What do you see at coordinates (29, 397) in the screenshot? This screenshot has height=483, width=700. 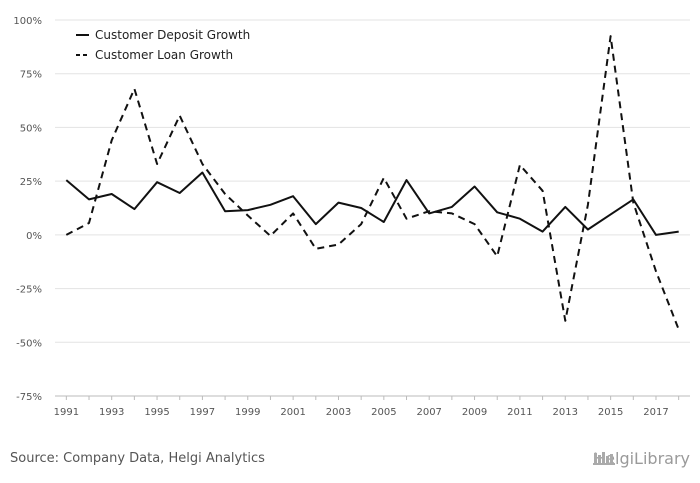 I see `y-tick-label: -75%` at bounding box center [29, 397].